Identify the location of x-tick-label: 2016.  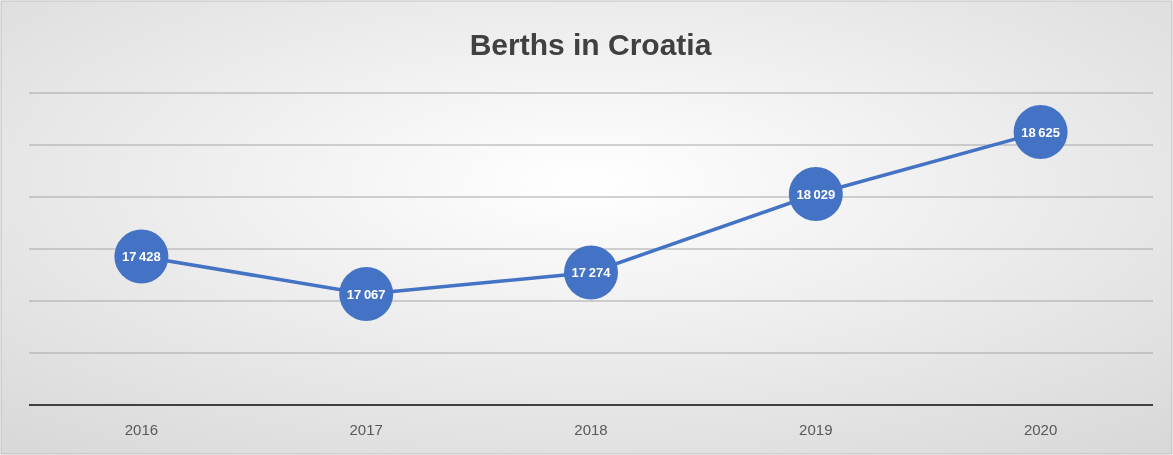
(141, 429).